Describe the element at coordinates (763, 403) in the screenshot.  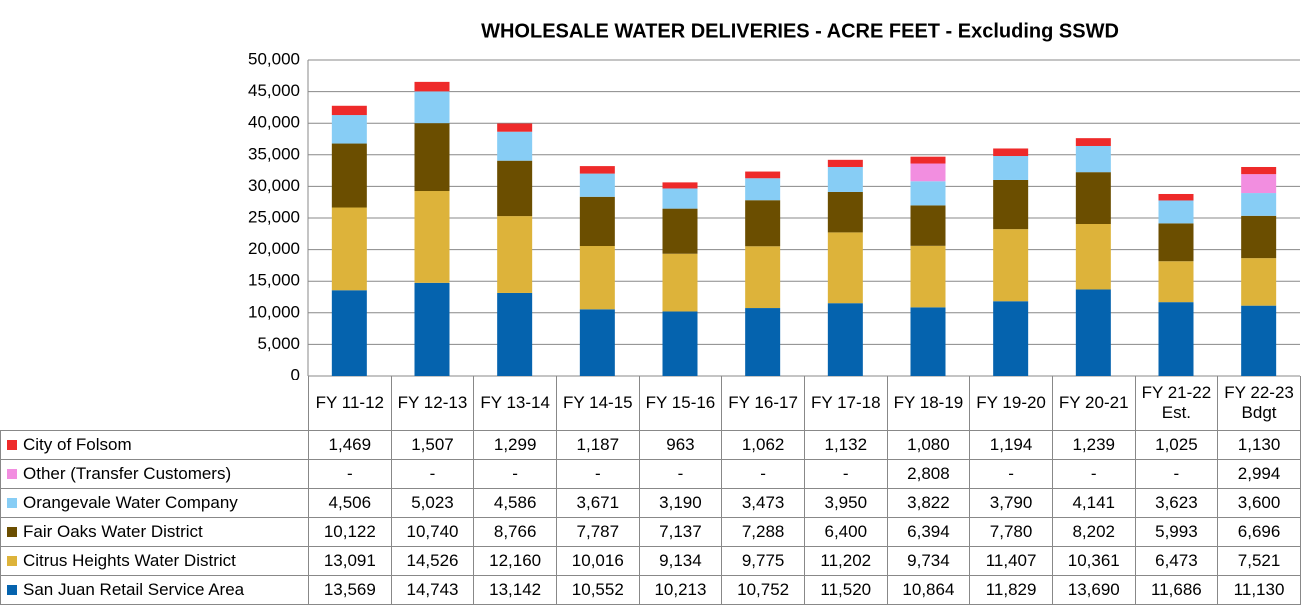
I see `category-cell: FY 16-17` at that location.